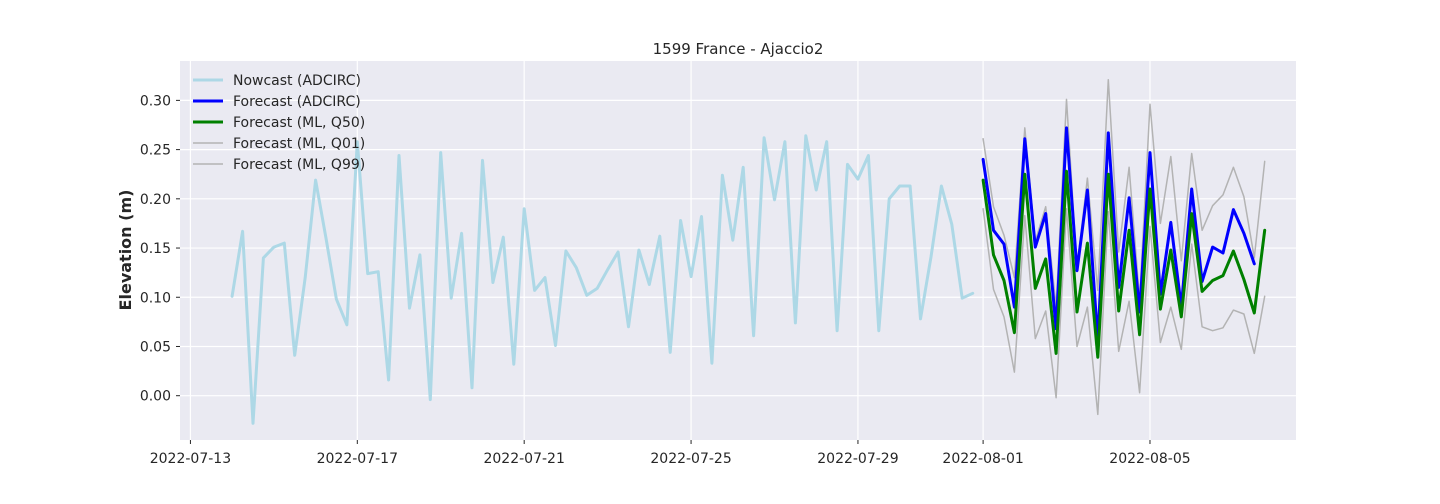 This screenshot has width=1440, height=504. Describe the element at coordinates (299, 123) in the screenshot. I see `legend-label: Forecast (ML, Q50)` at that location.